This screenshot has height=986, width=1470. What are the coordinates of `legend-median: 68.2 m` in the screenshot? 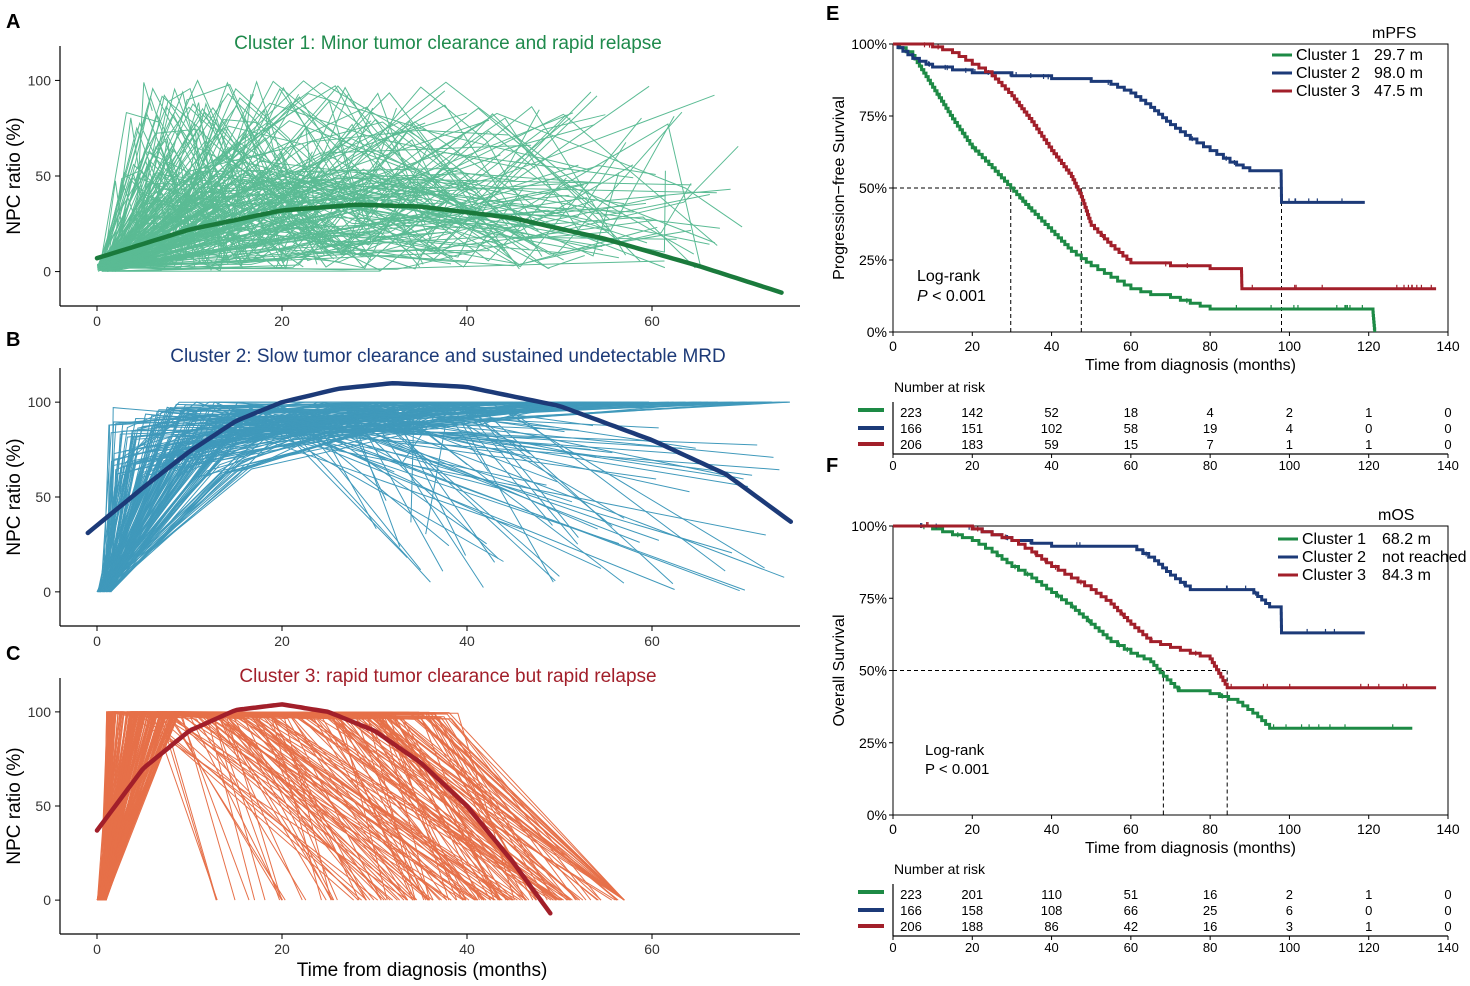 It's located at (1406, 539).